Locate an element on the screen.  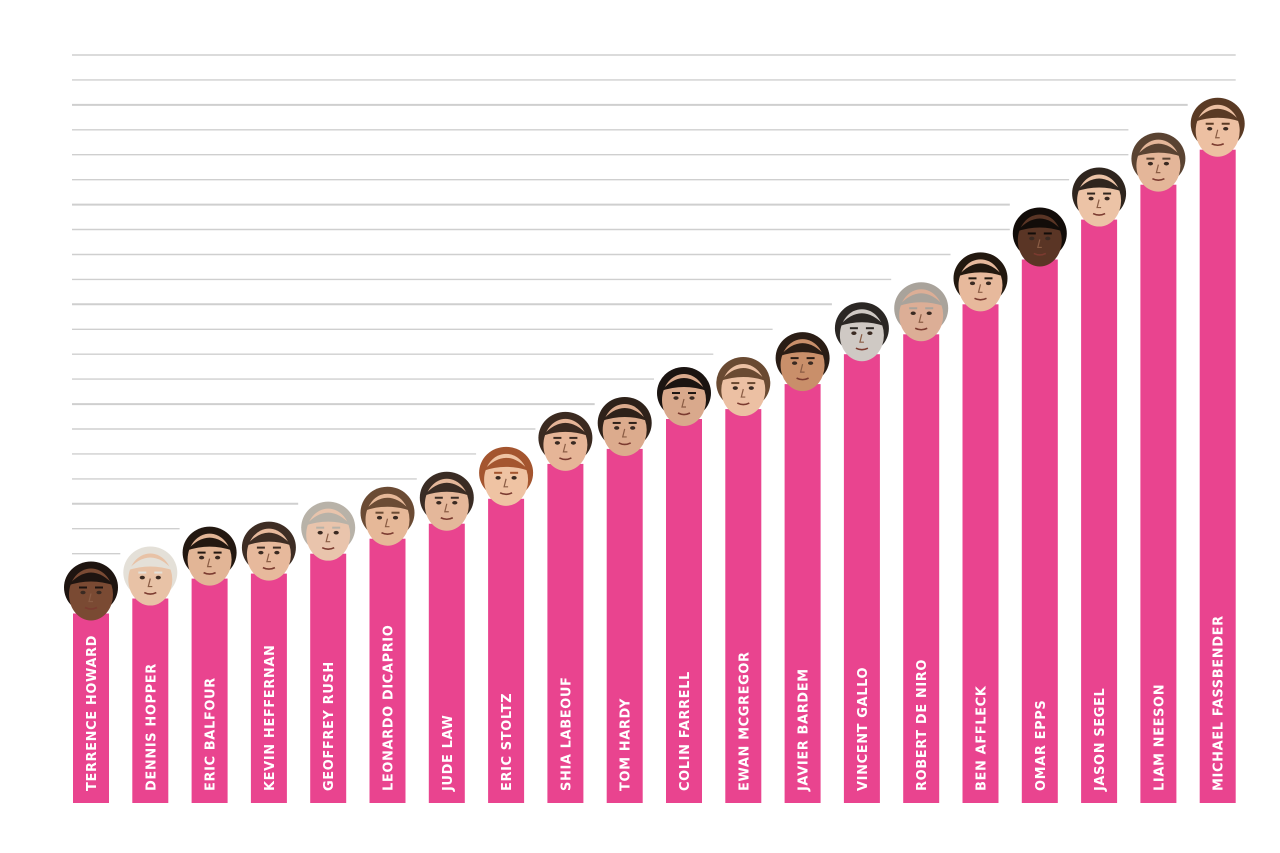
bar-label: TOM HARDY is located at coordinates (626, 744).